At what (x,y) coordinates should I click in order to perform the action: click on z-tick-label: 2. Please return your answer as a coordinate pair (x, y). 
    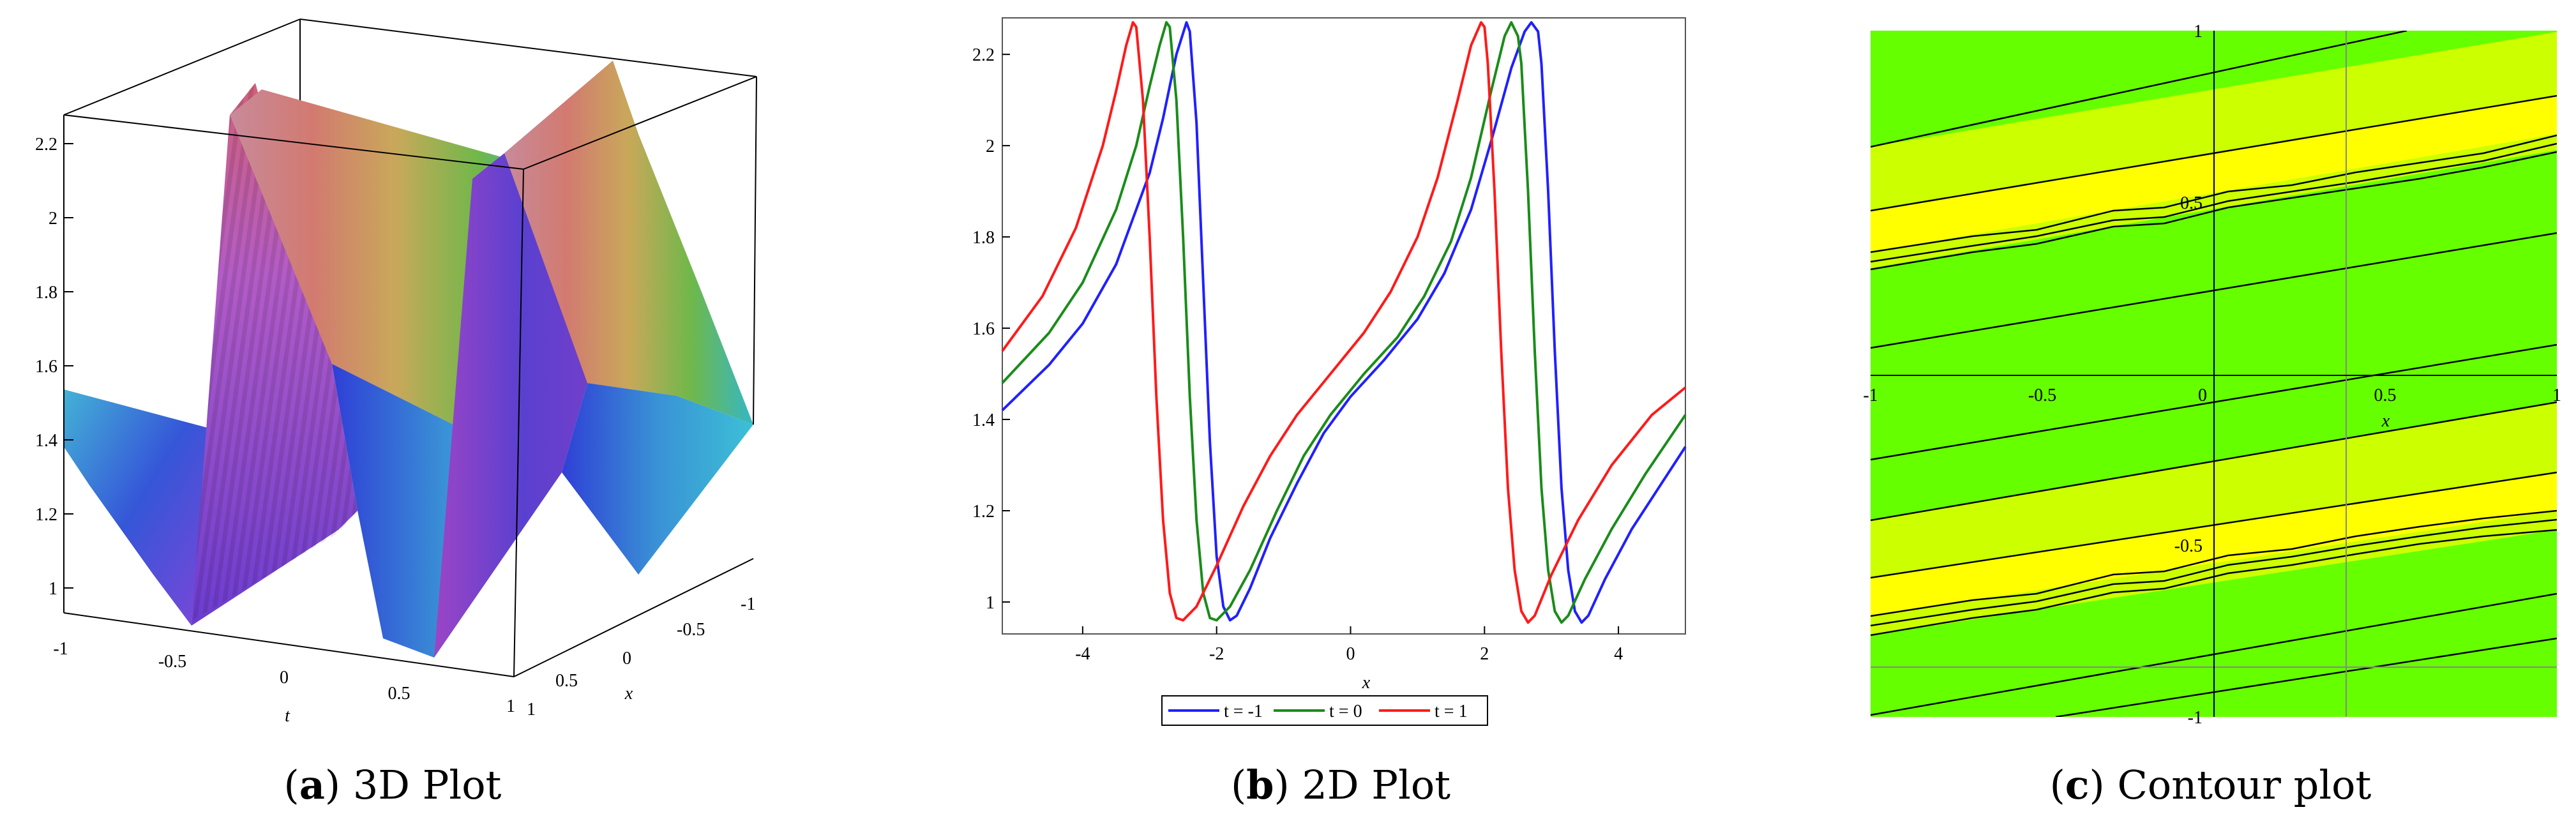
    Looking at the image, I should click on (53, 219).